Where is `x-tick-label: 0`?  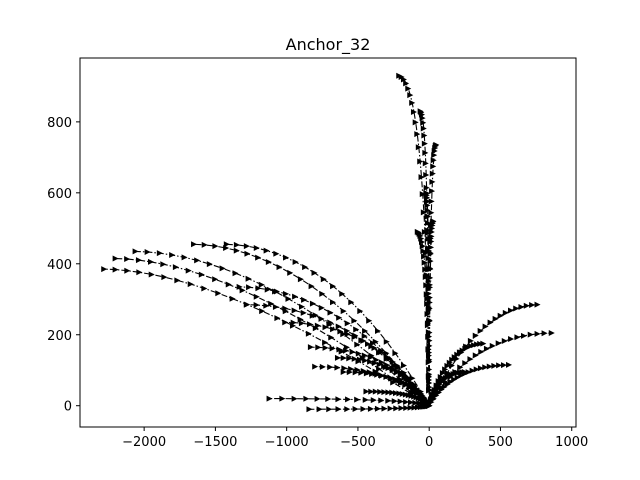 x-tick-label: 0 is located at coordinates (429, 442).